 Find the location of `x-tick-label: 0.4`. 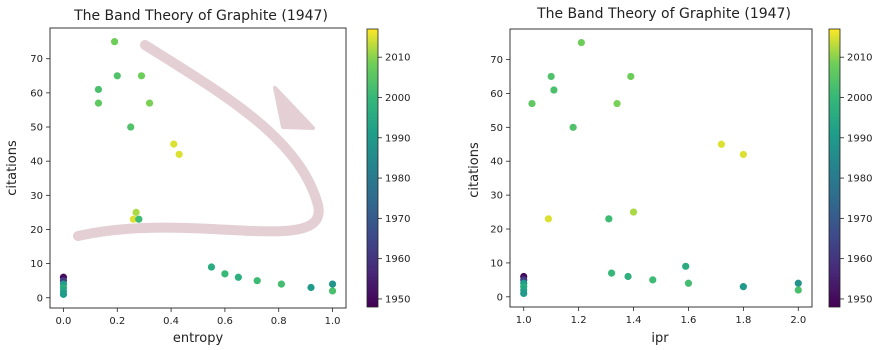

x-tick-label: 0.4 is located at coordinates (171, 321).